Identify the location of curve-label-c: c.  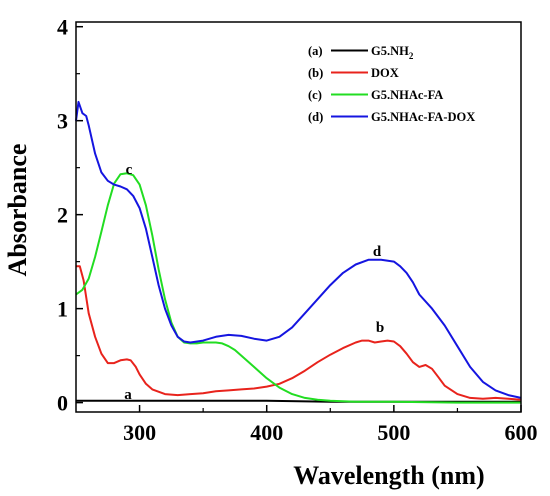
(129, 170).